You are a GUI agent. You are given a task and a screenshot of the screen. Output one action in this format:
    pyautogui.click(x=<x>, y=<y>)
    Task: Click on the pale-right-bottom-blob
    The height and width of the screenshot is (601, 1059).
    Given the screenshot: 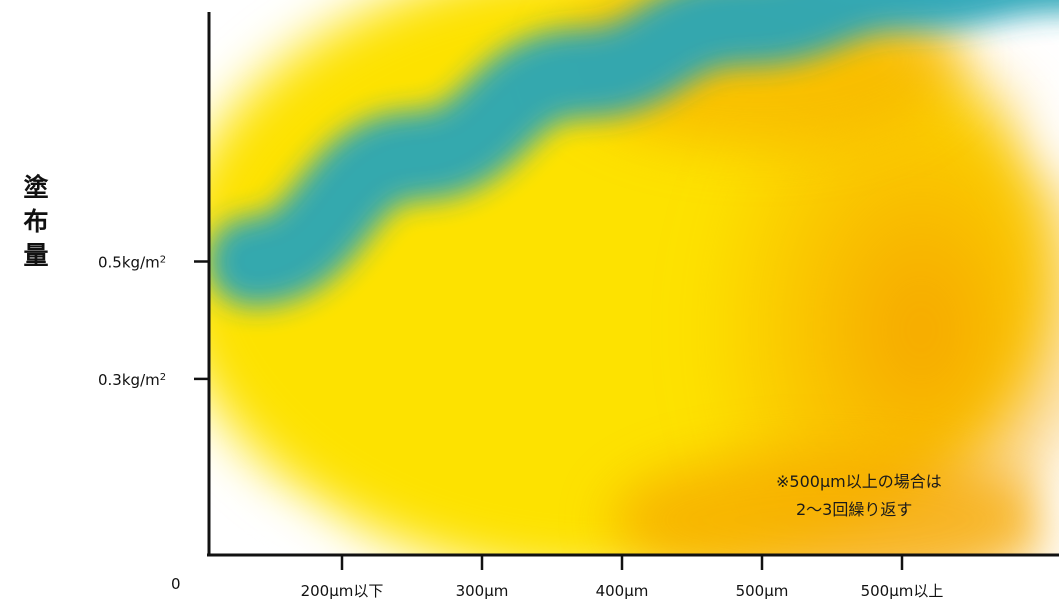 What is the action you would take?
    pyautogui.click(x=1044, y=485)
    